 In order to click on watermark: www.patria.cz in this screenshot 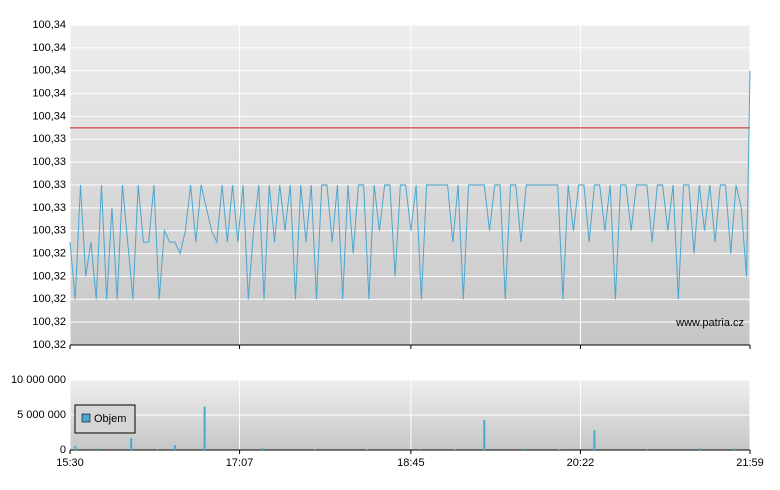, I will do `click(709, 323)`.